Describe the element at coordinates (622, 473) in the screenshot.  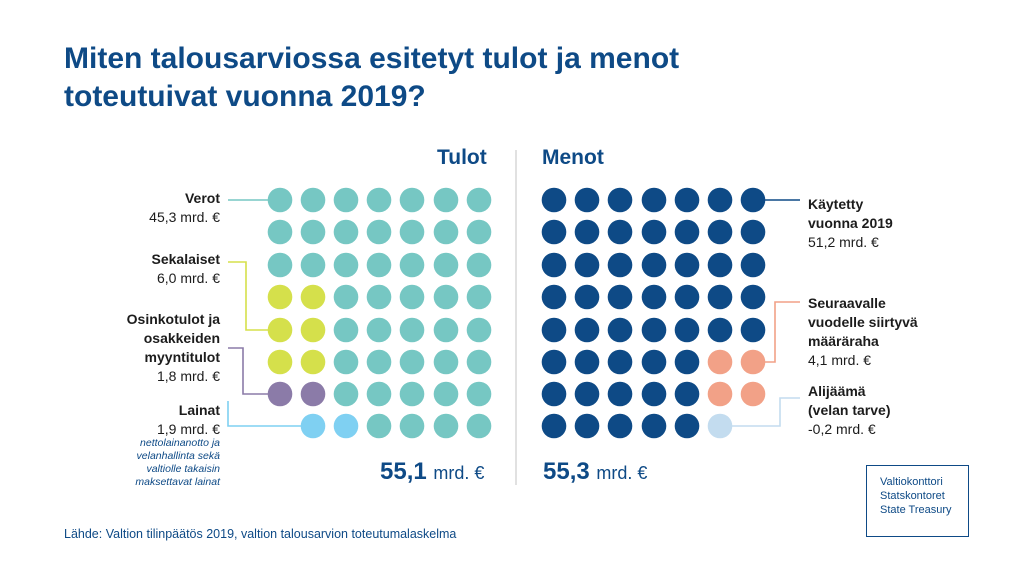
I see `menot-total-unit: mrd. €` at that location.